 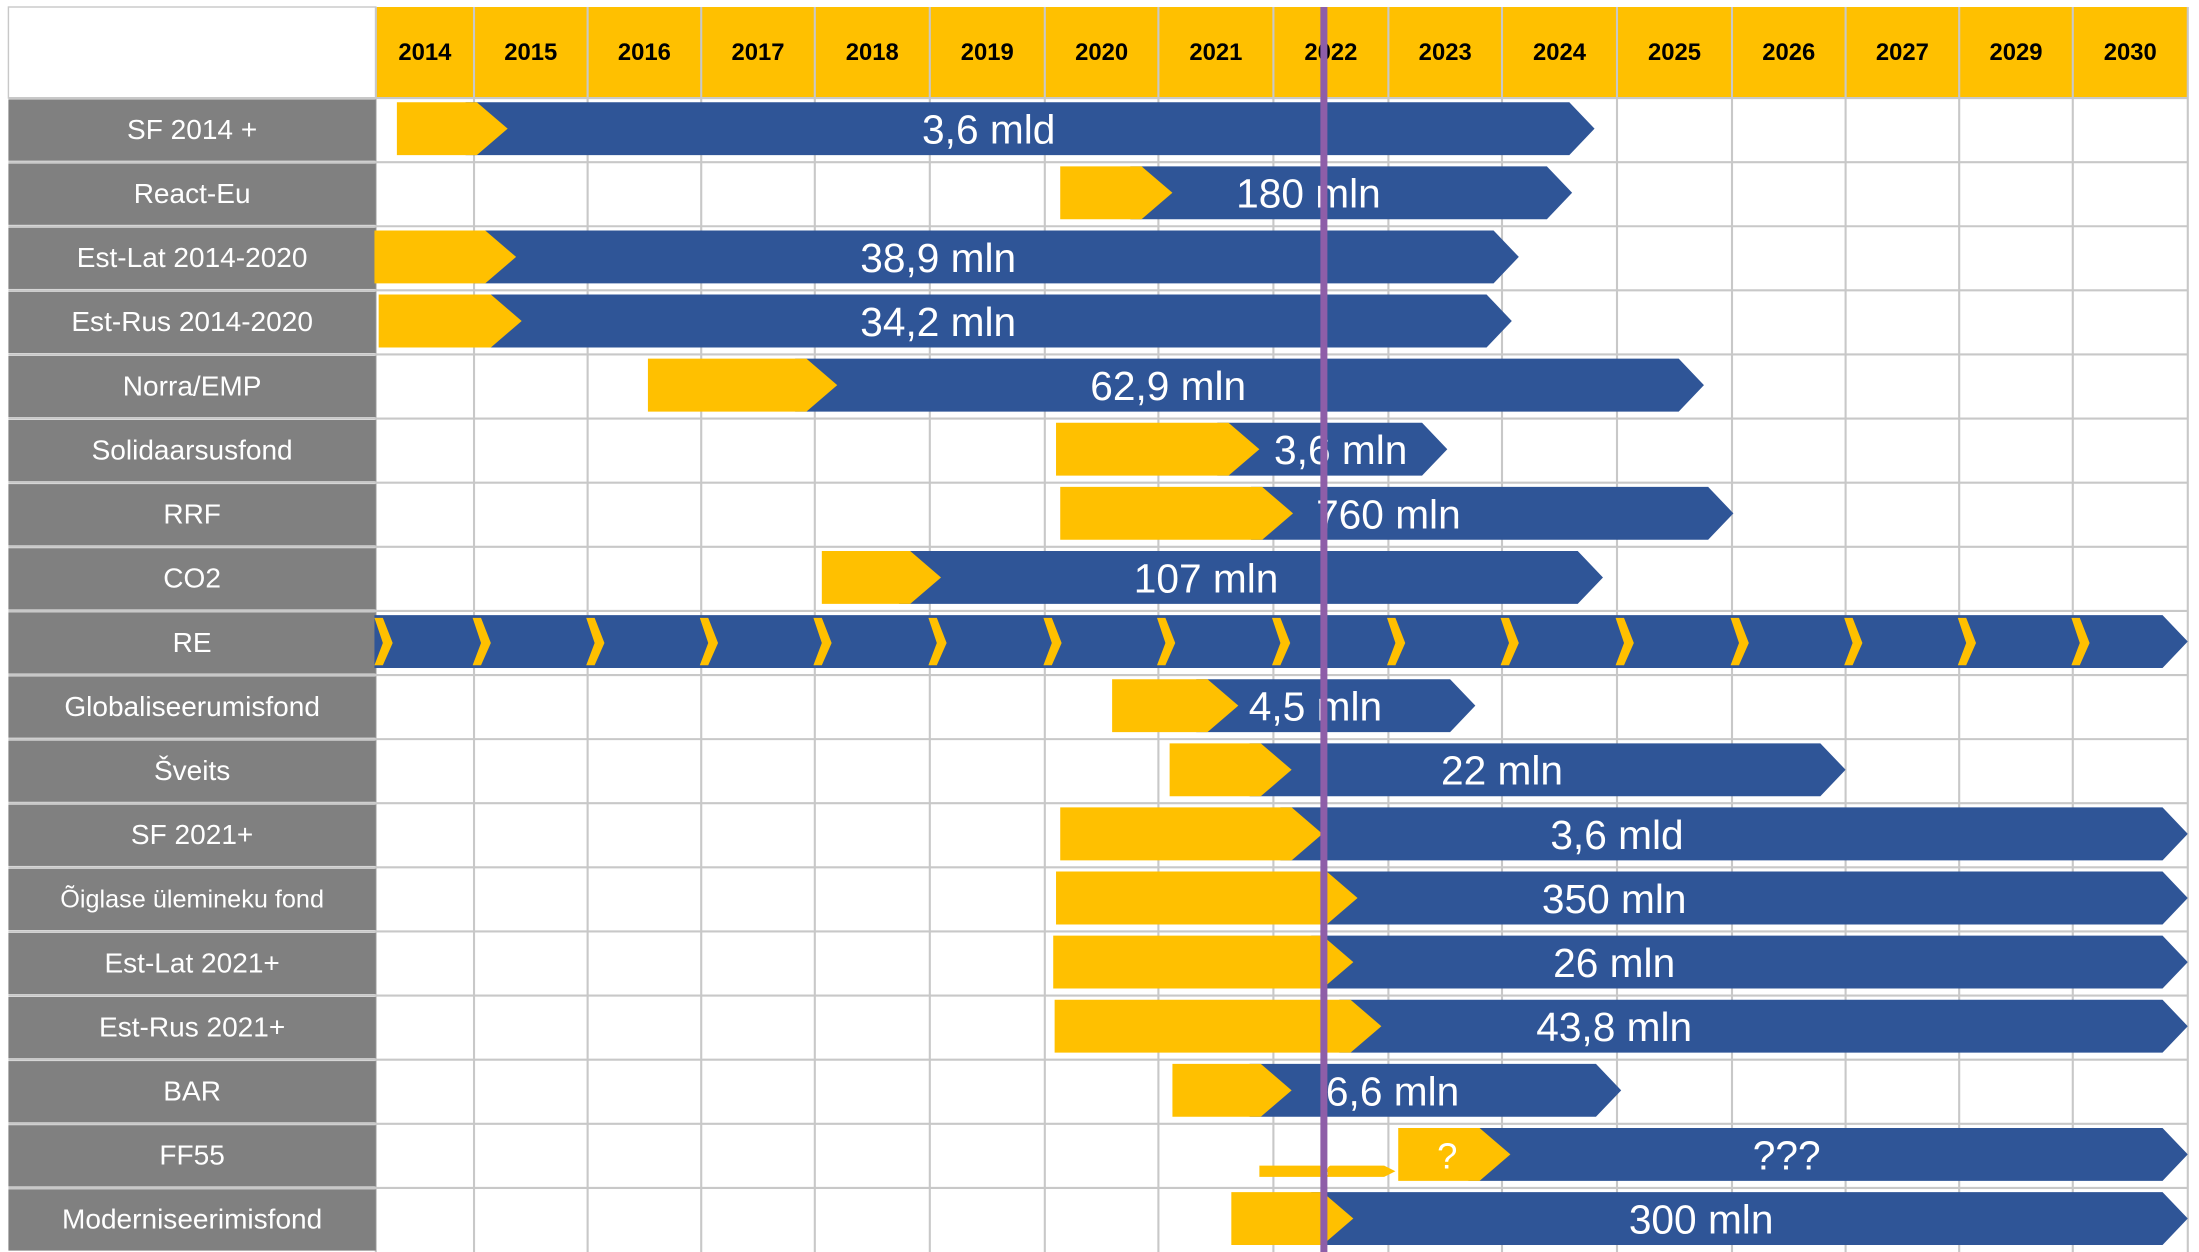 I want to click on year-label: 2020, so click(x=1101, y=52).